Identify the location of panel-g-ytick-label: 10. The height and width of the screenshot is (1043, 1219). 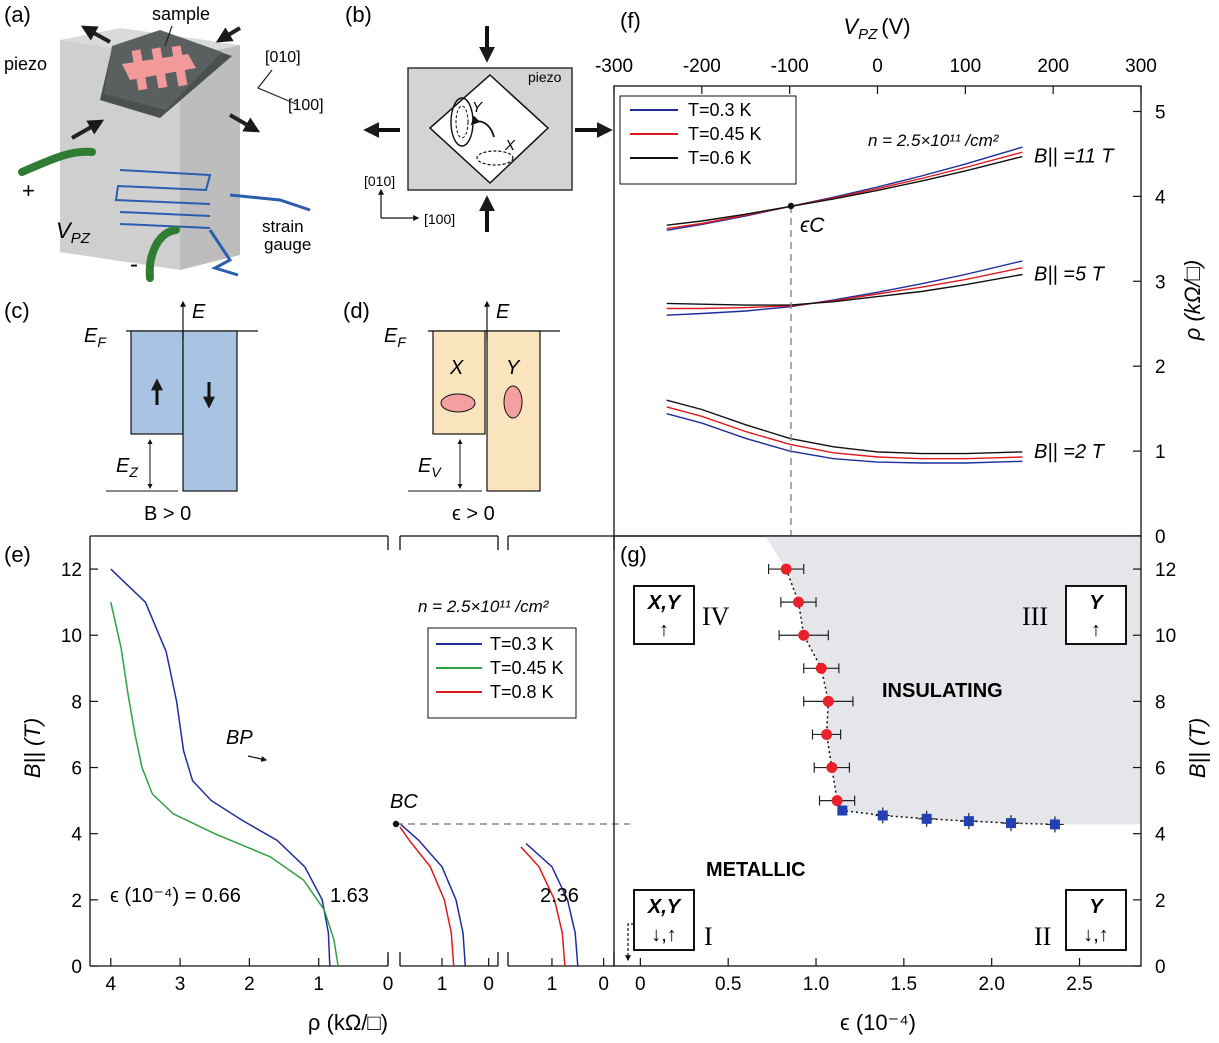
(1165, 636).